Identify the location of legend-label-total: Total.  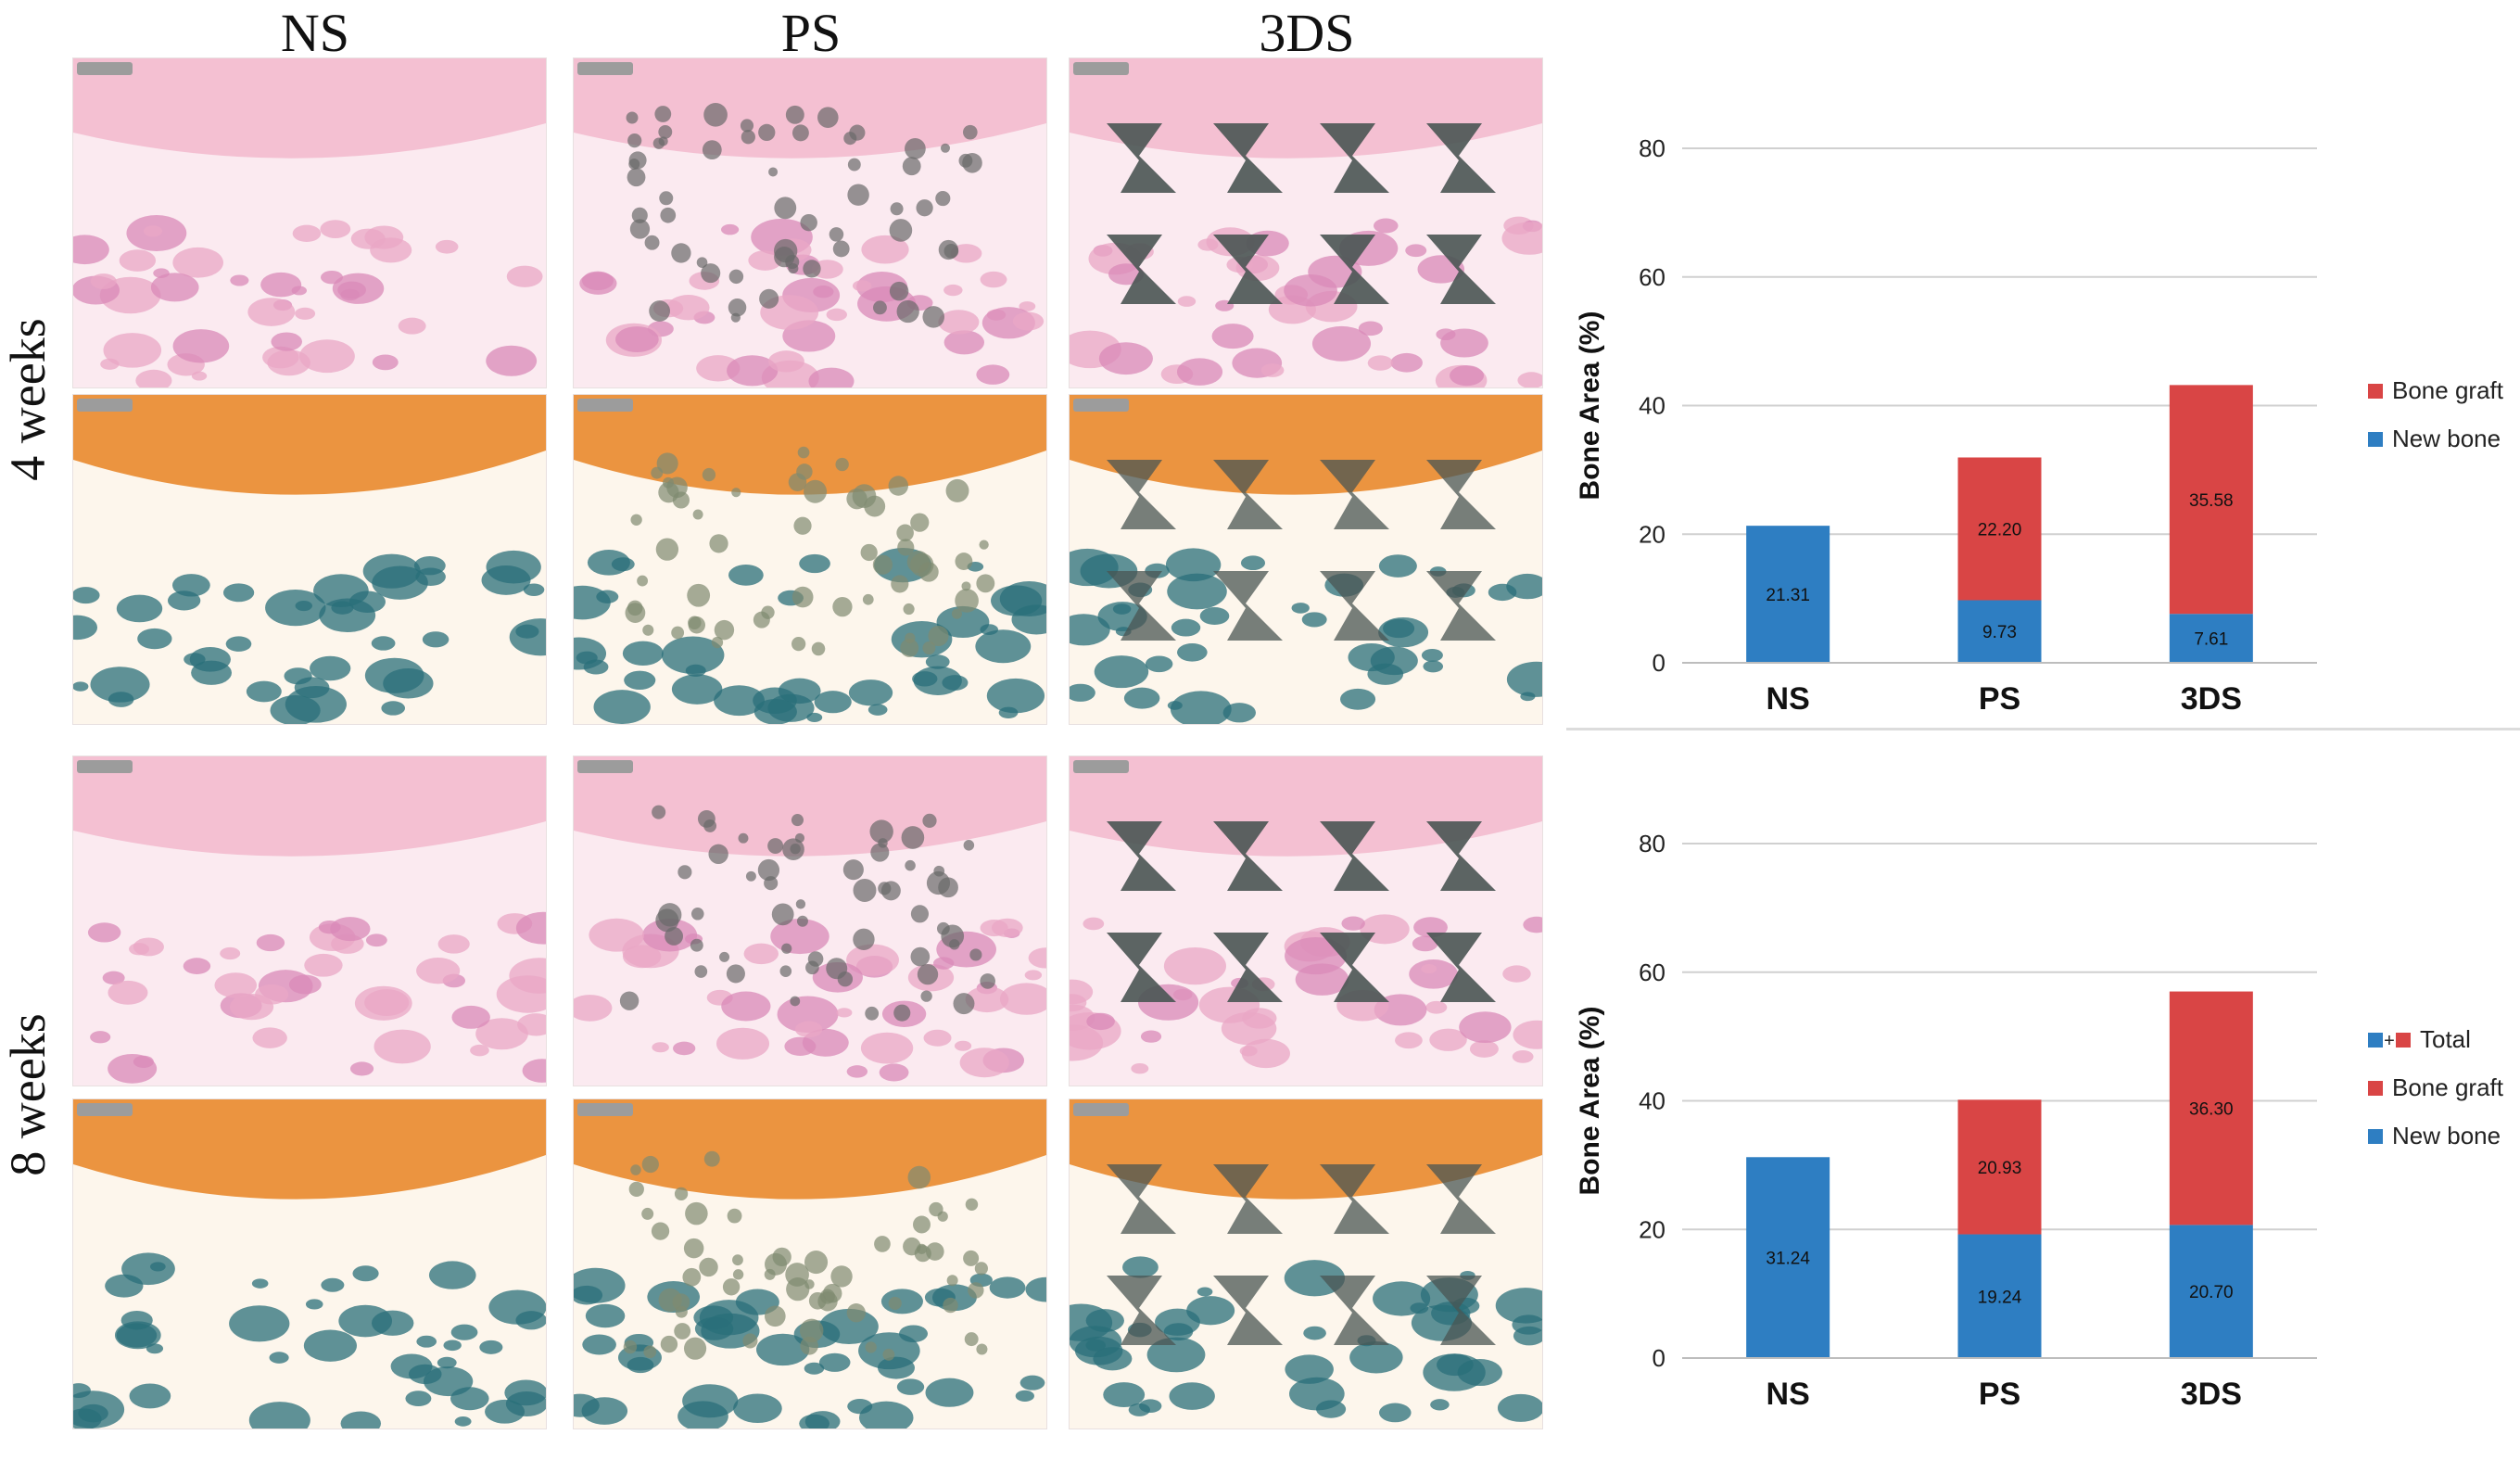
(2445, 1039).